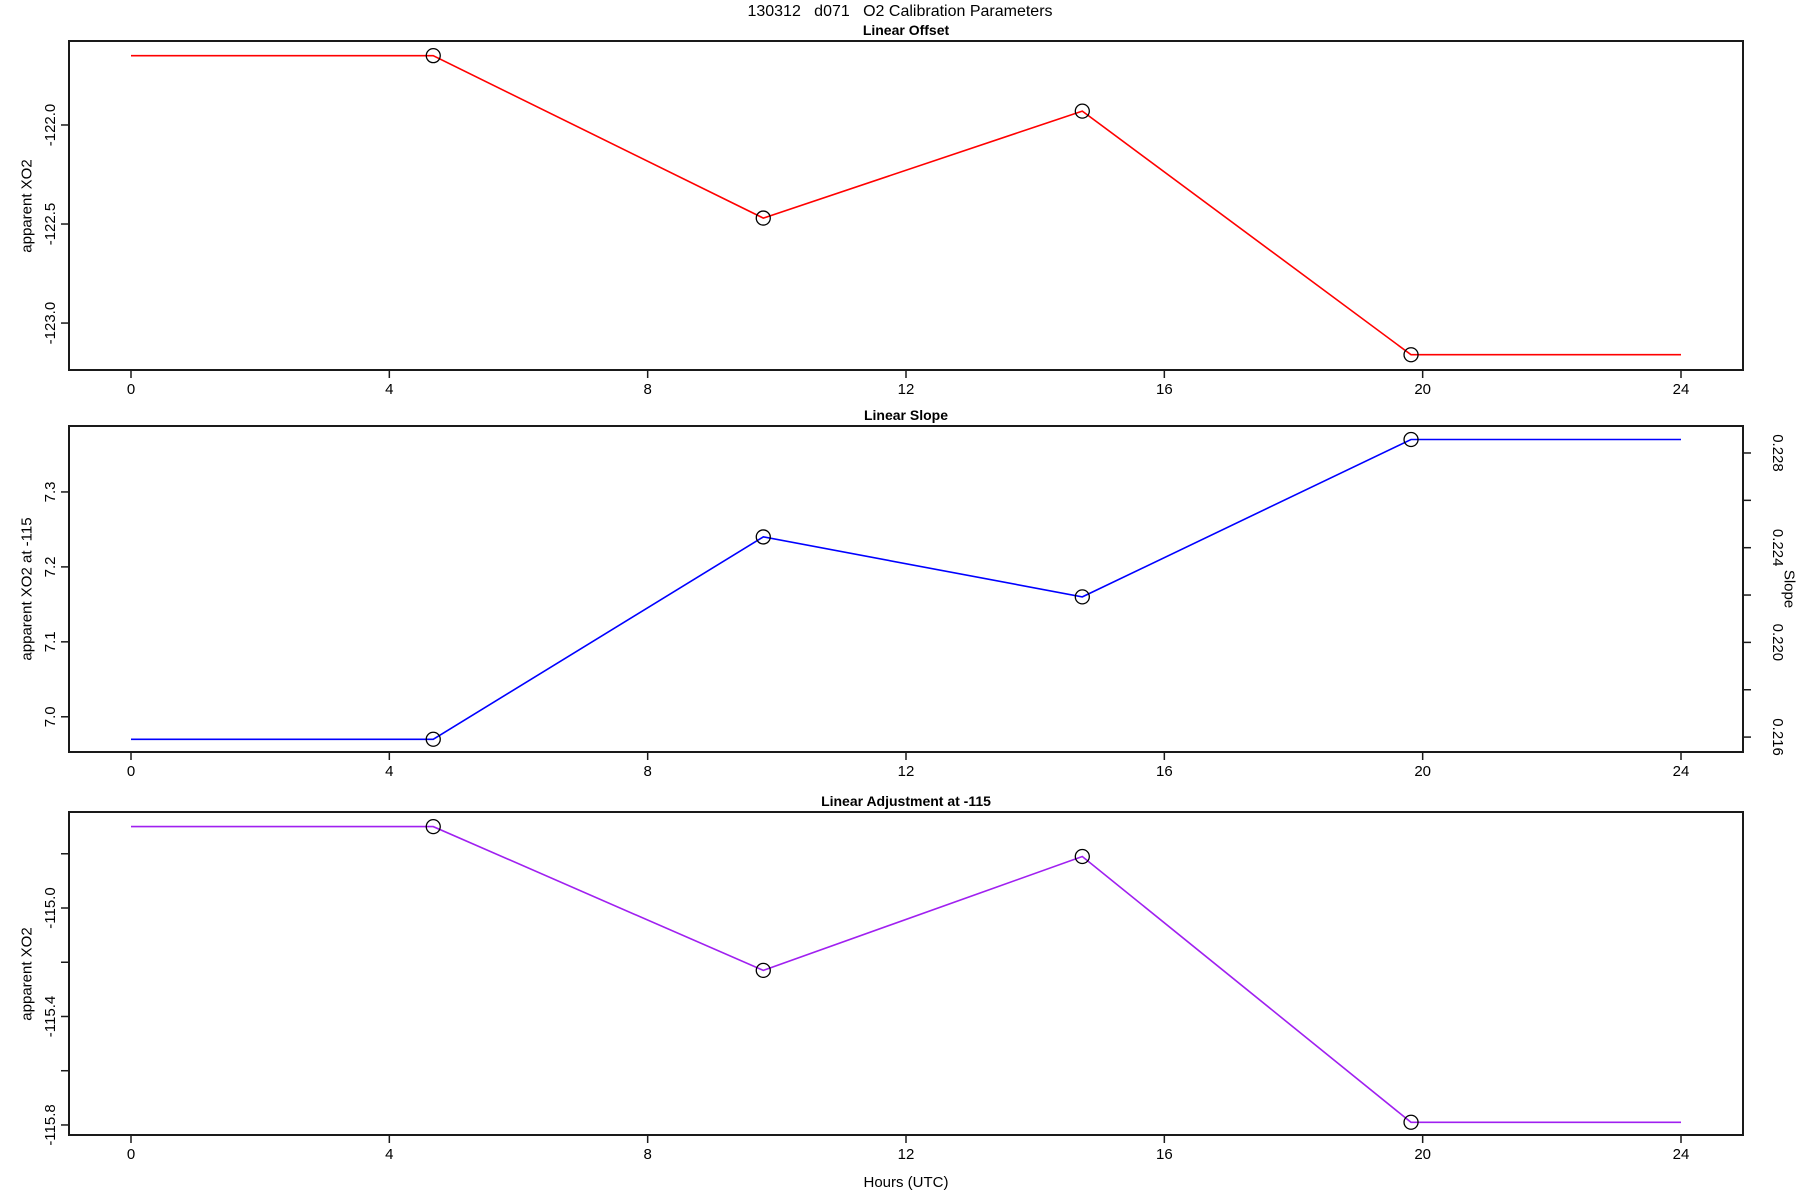  What do you see at coordinates (1777, 453) in the screenshot?
I see `right-y-tick-label: 0.228` at bounding box center [1777, 453].